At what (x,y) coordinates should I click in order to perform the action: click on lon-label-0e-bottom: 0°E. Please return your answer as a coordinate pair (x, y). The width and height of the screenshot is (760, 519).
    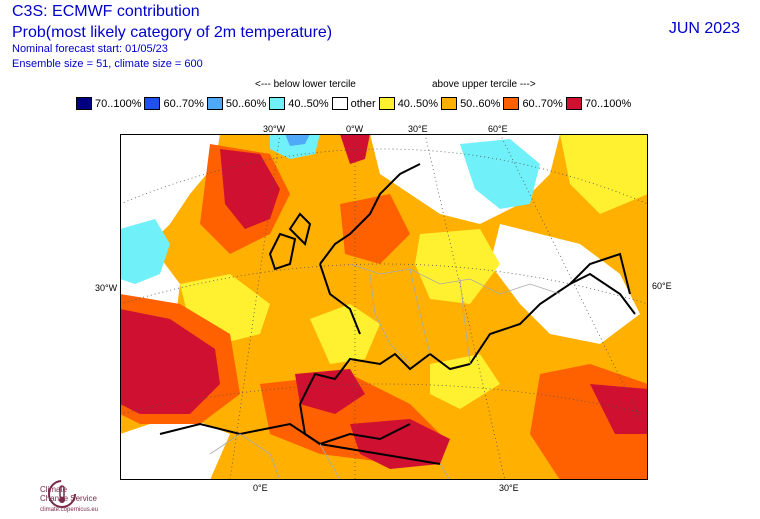
    Looking at the image, I should click on (260, 488).